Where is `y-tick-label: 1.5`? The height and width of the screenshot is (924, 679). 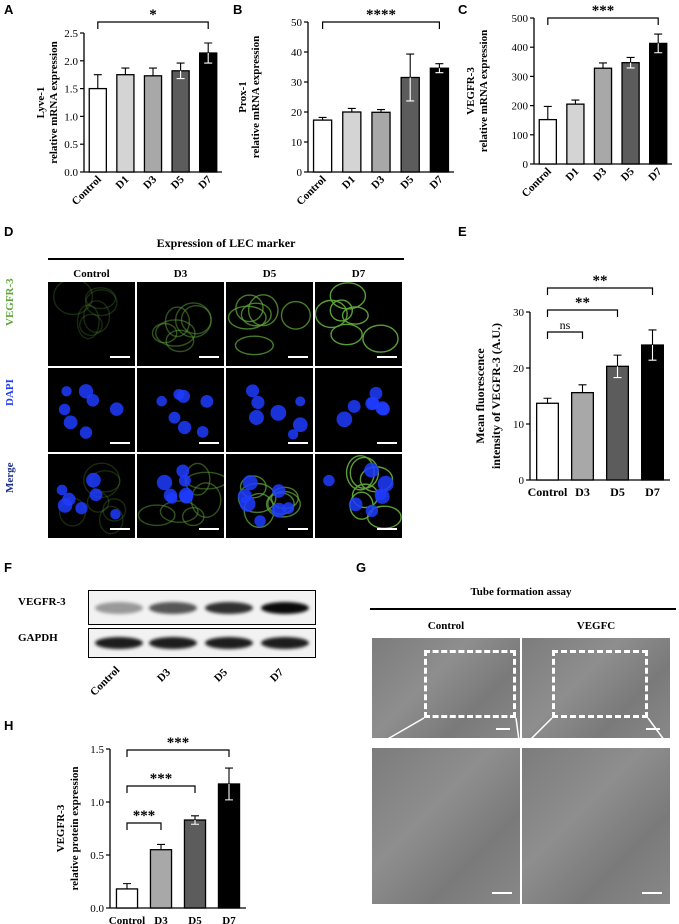
y-tick-label: 1.5 is located at coordinates (71, 90).